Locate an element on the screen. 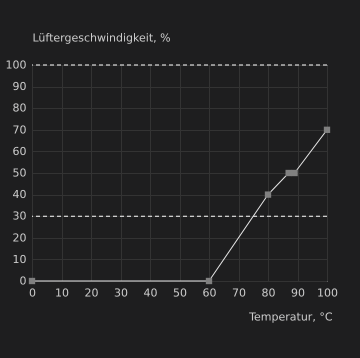 The image size is (360, 358). y-tick-label: 30 is located at coordinates (19, 216).